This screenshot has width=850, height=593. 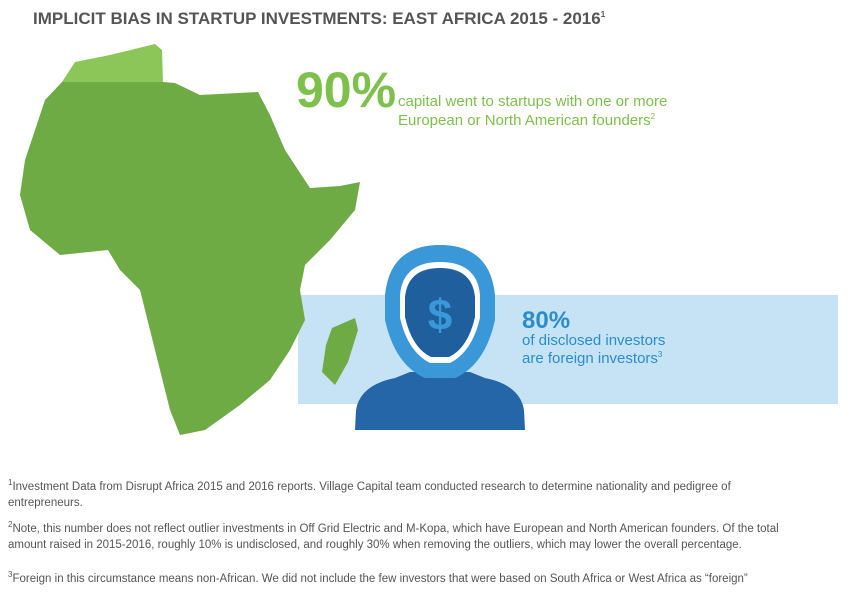 What do you see at coordinates (10, 574) in the screenshot?
I see `footnote-ref: 3` at bounding box center [10, 574].